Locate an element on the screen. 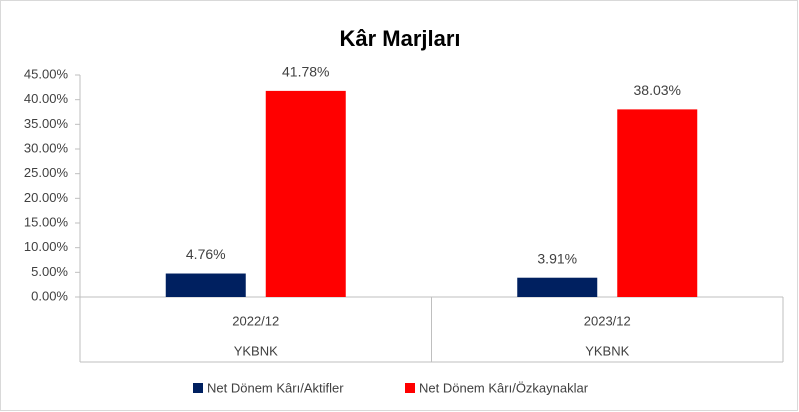 The width and height of the screenshot is (799, 412). y-tick-label: 25.00% is located at coordinates (46, 172).